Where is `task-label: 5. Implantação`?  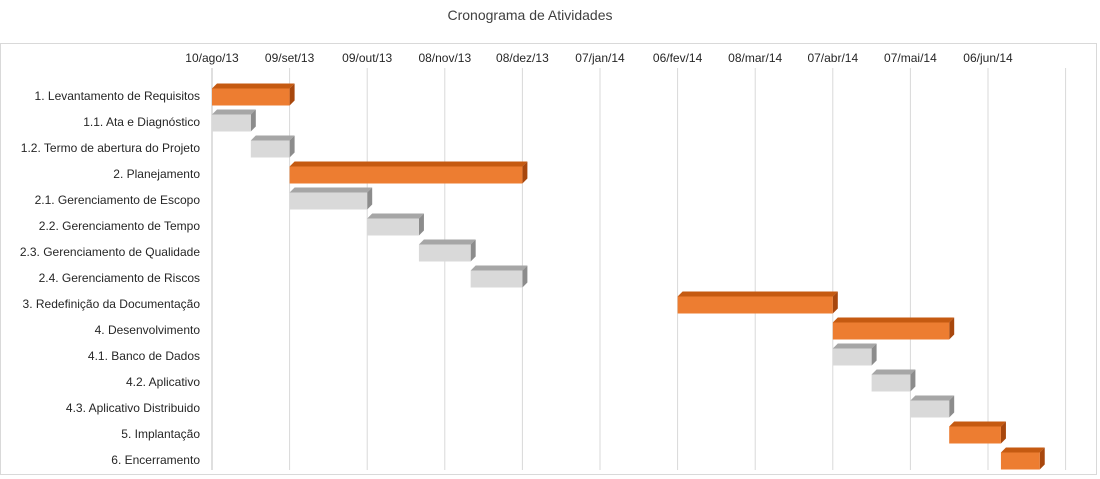
task-label: 5. Implantação is located at coordinates (160, 434).